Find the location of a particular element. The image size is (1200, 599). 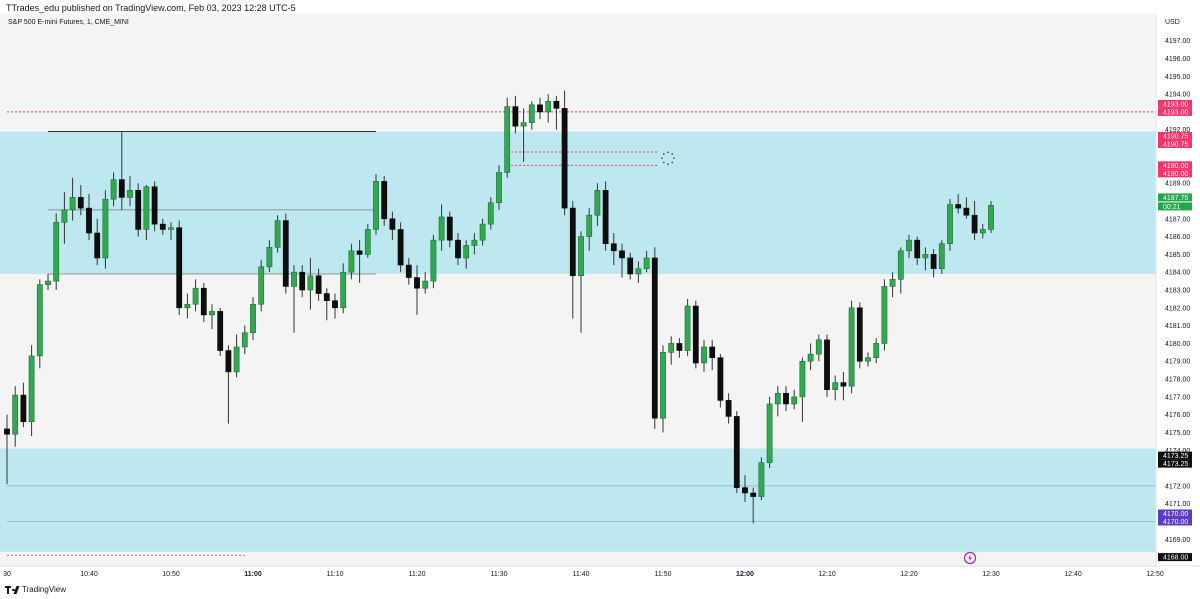

price-tick-label: 4176.00 is located at coordinates (1177, 415).